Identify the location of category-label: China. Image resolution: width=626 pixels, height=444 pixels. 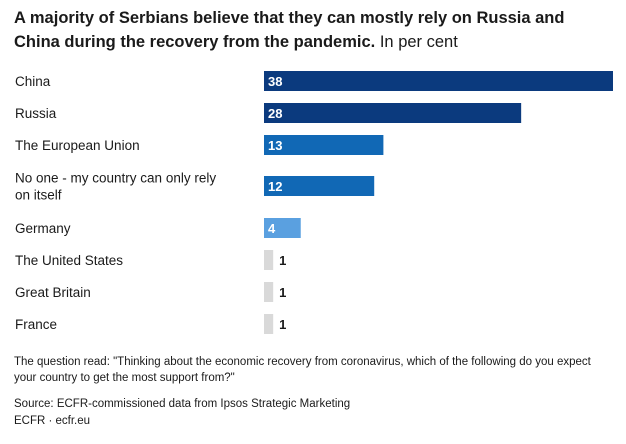
(33, 81).